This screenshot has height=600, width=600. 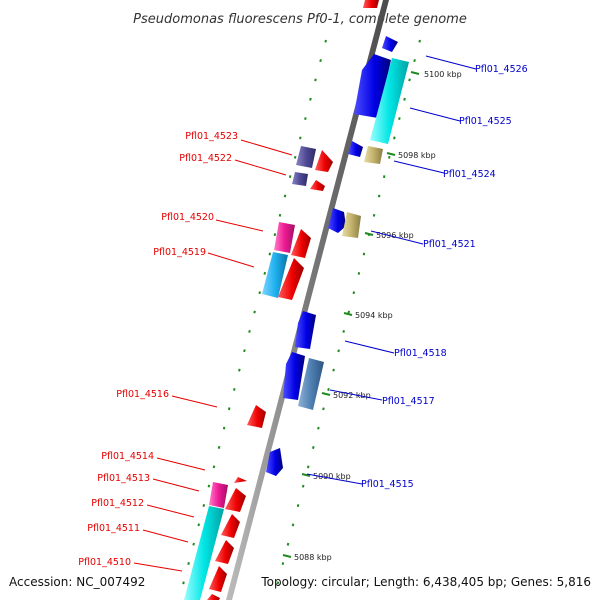 What do you see at coordinates (213, 597) in the screenshot?
I see `gene-arrow-bottom` at bounding box center [213, 597].